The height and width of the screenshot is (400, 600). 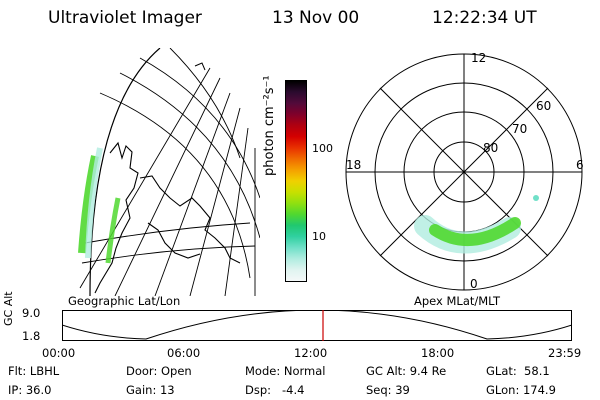 What do you see at coordinates (31, 336) in the screenshot?
I see `timeline-ytick-1-8: 1.8` at bounding box center [31, 336].